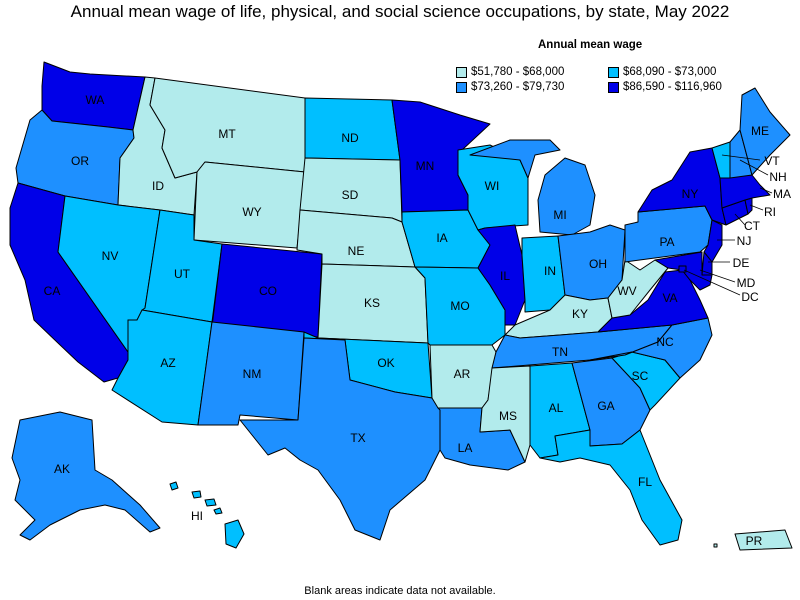  I want to click on state-label-vt: VT, so click(772, 161).